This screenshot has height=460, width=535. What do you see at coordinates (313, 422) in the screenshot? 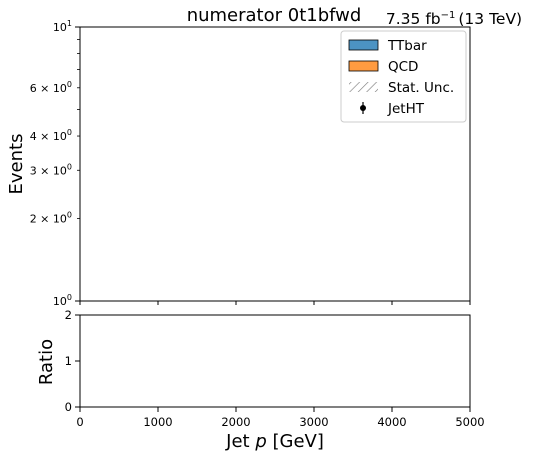
I see `x-tick-label: 3000` at bounding box center [313, 422].